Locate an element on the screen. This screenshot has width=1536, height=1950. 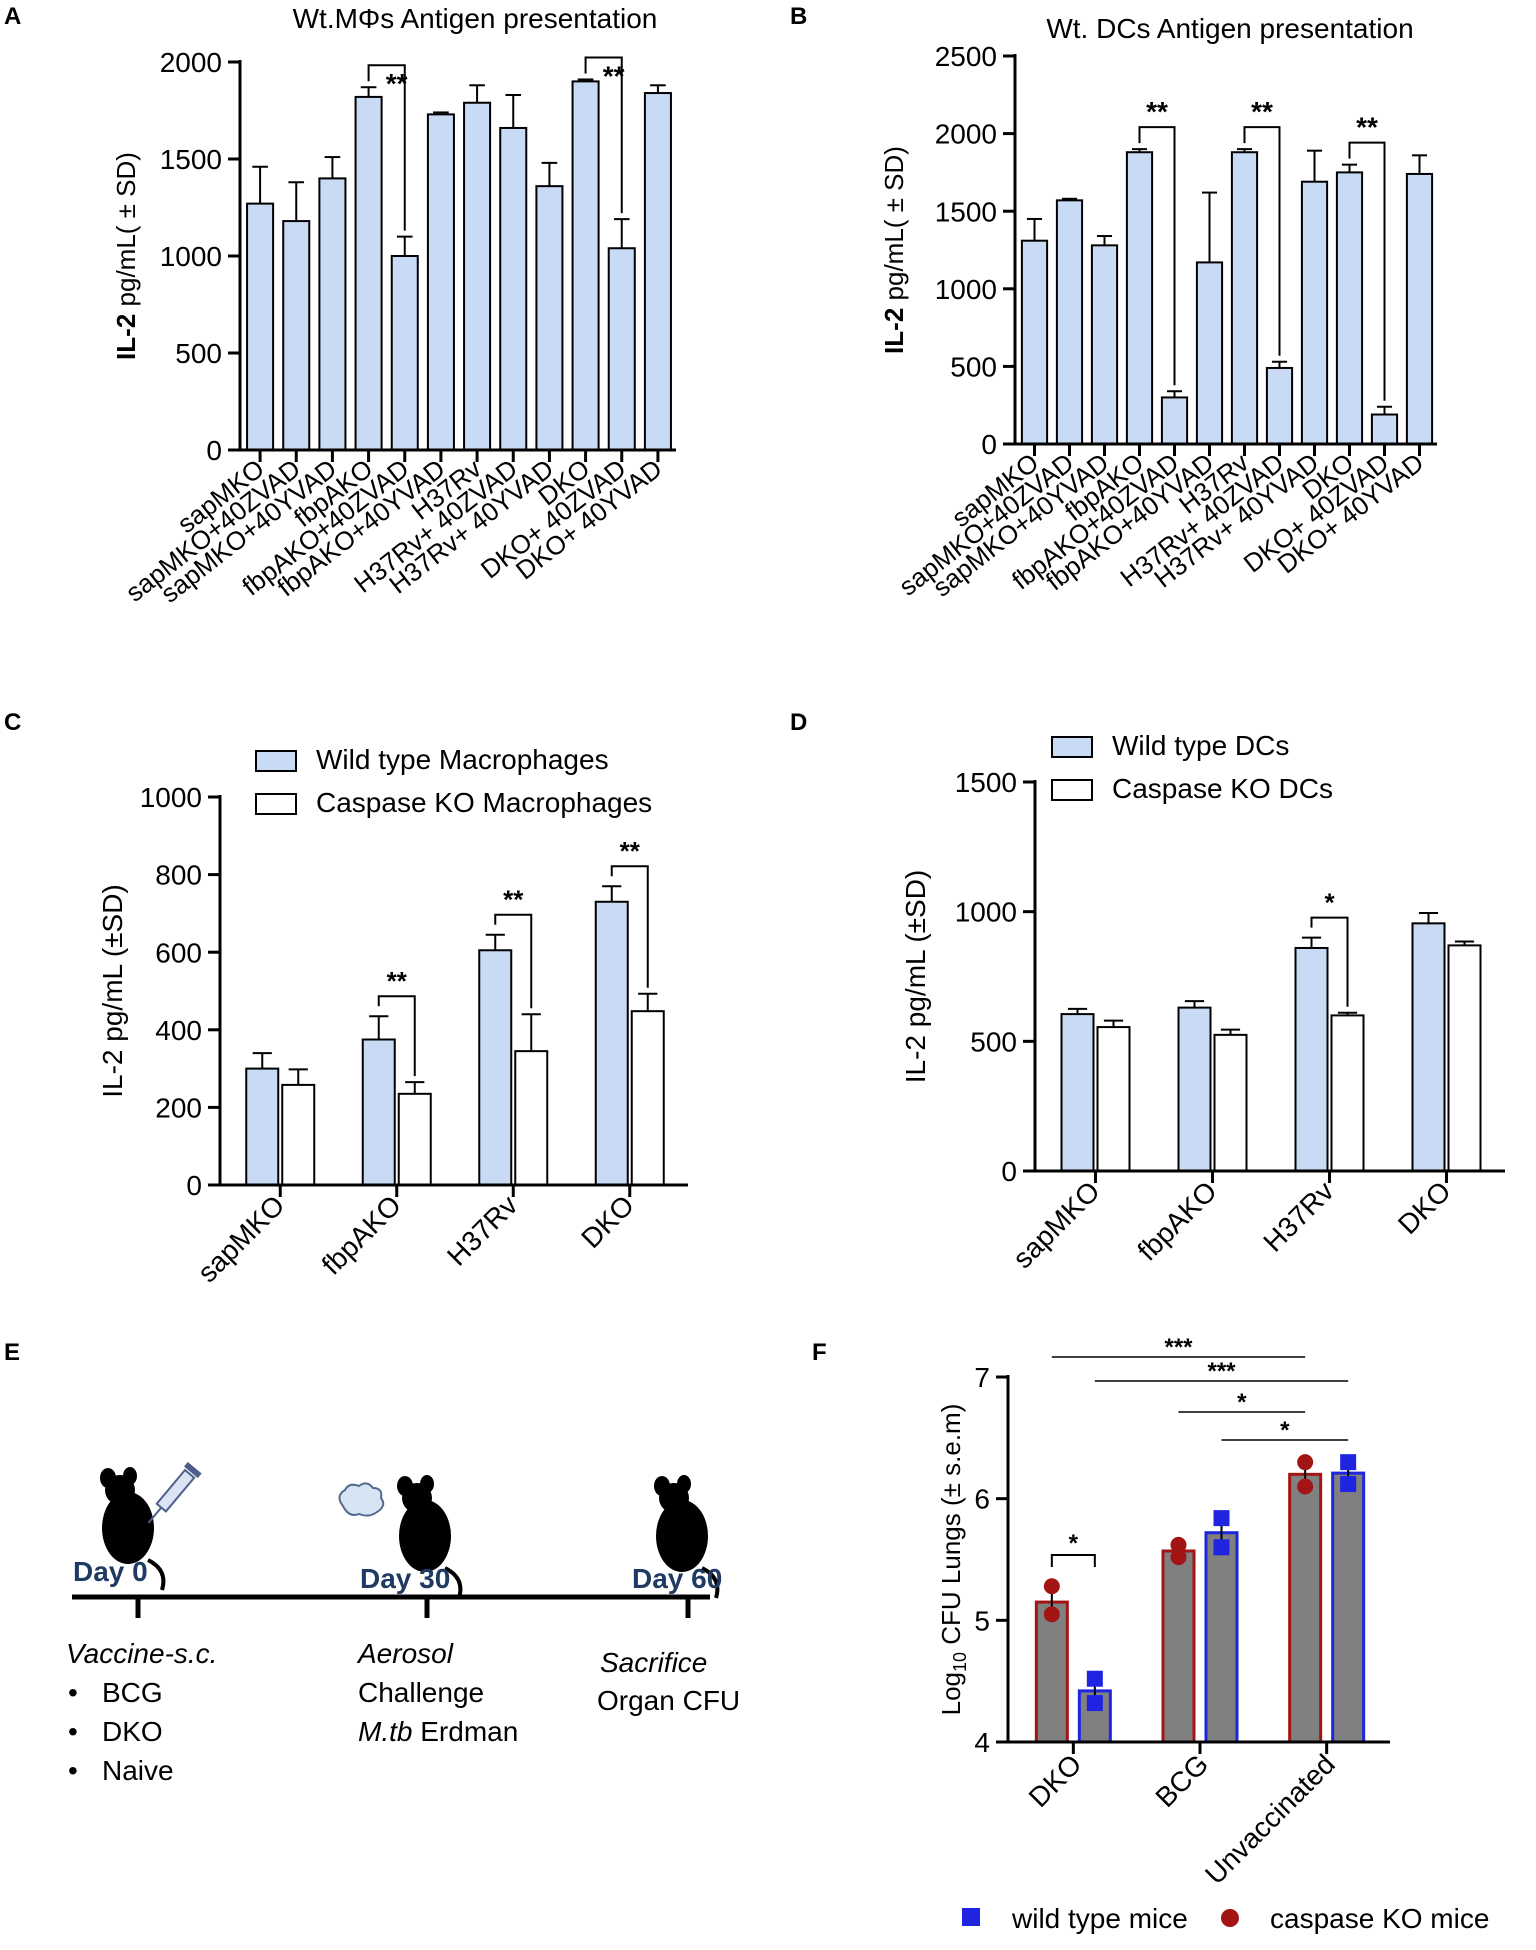
y-tick-label-f: 5 is located at coordinates (982, 1620).